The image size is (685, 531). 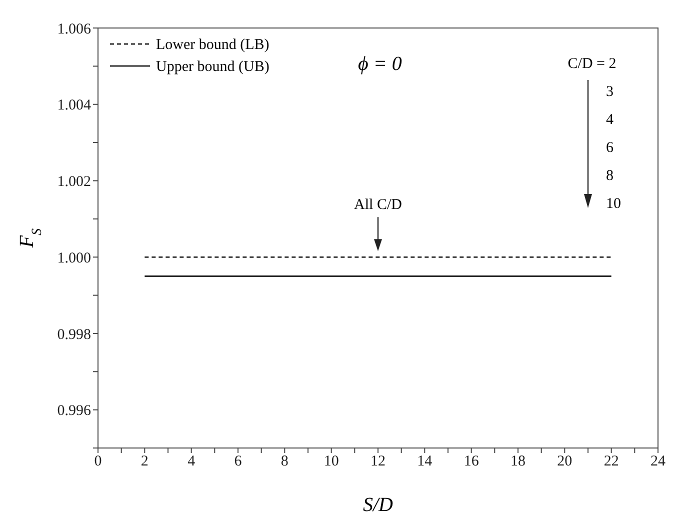 I want to click on legend-label: Upper bound (UB), so click(x=213, y=67).